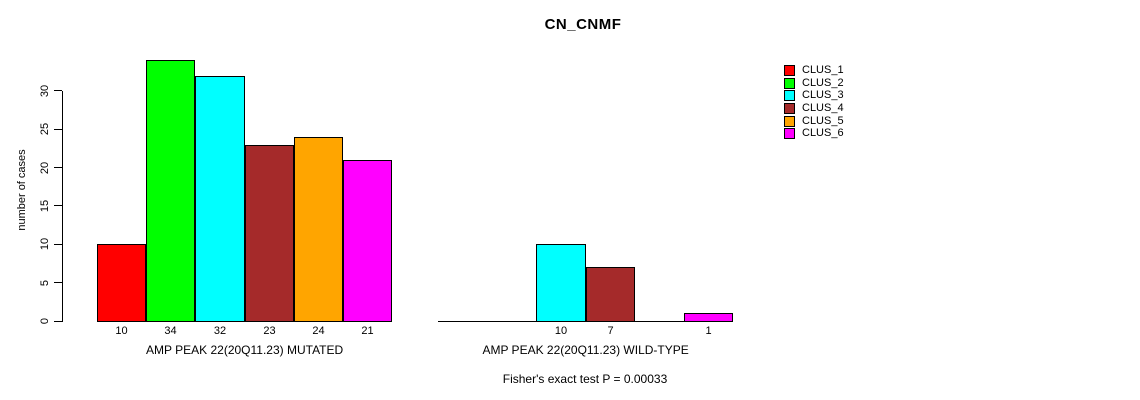 The image size is (1140, 400). What do you see at coordinates (708, 331) in the screenshot?
I see `bar-value-label: 1` at bounding box center [708, 331].